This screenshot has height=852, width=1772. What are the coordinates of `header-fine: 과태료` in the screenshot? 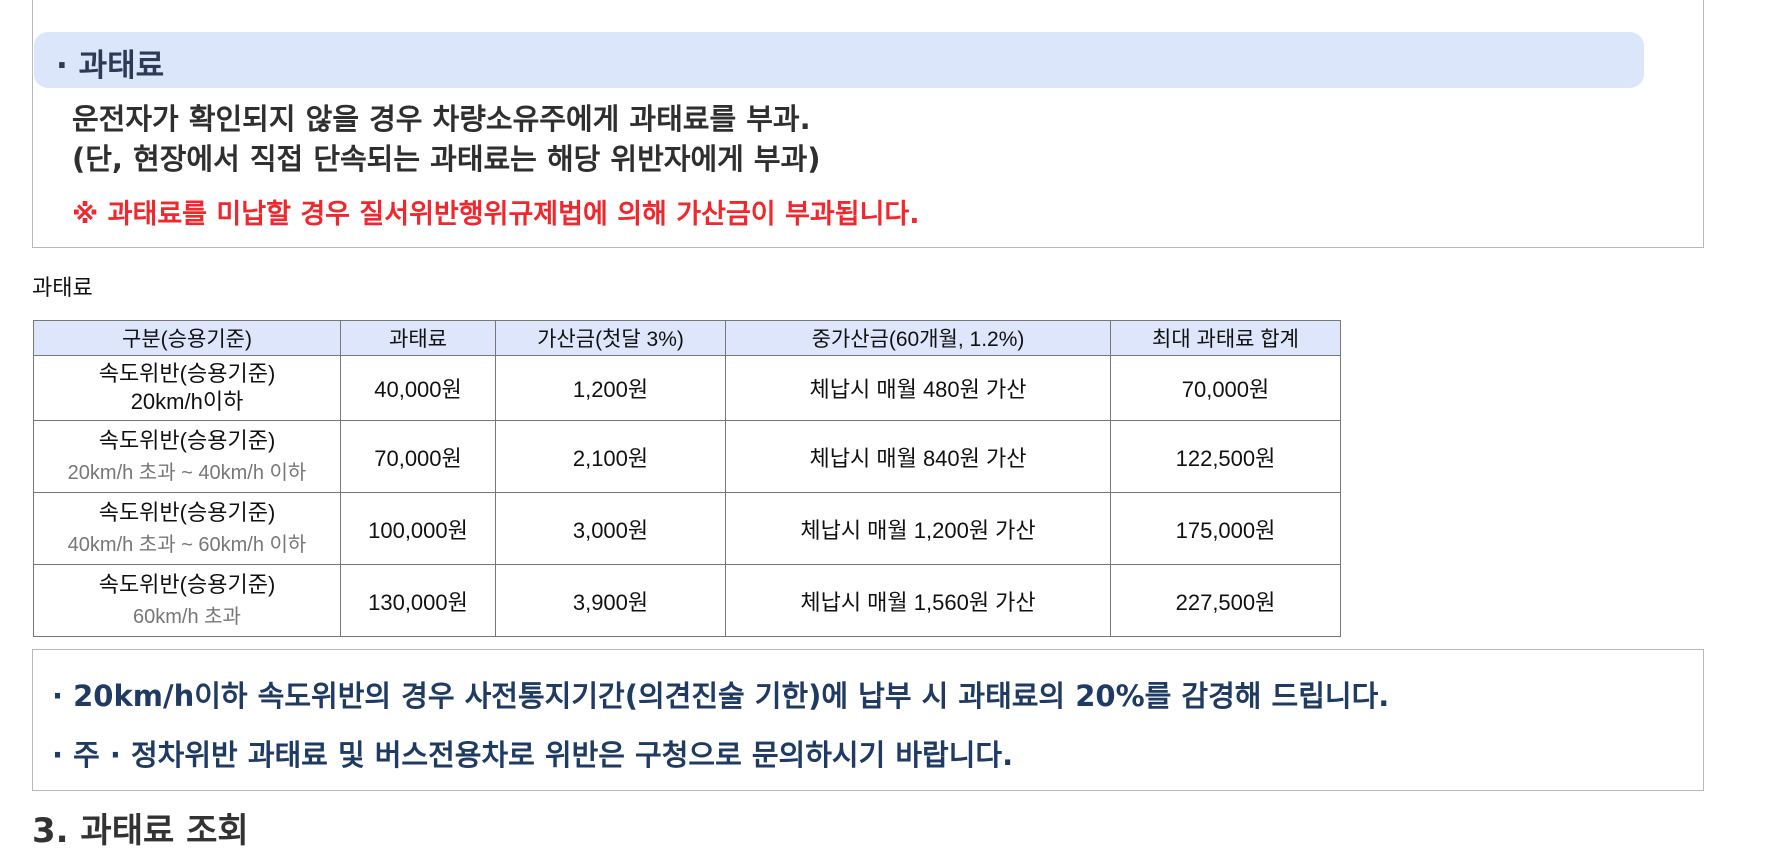 It's located at (418, 338).